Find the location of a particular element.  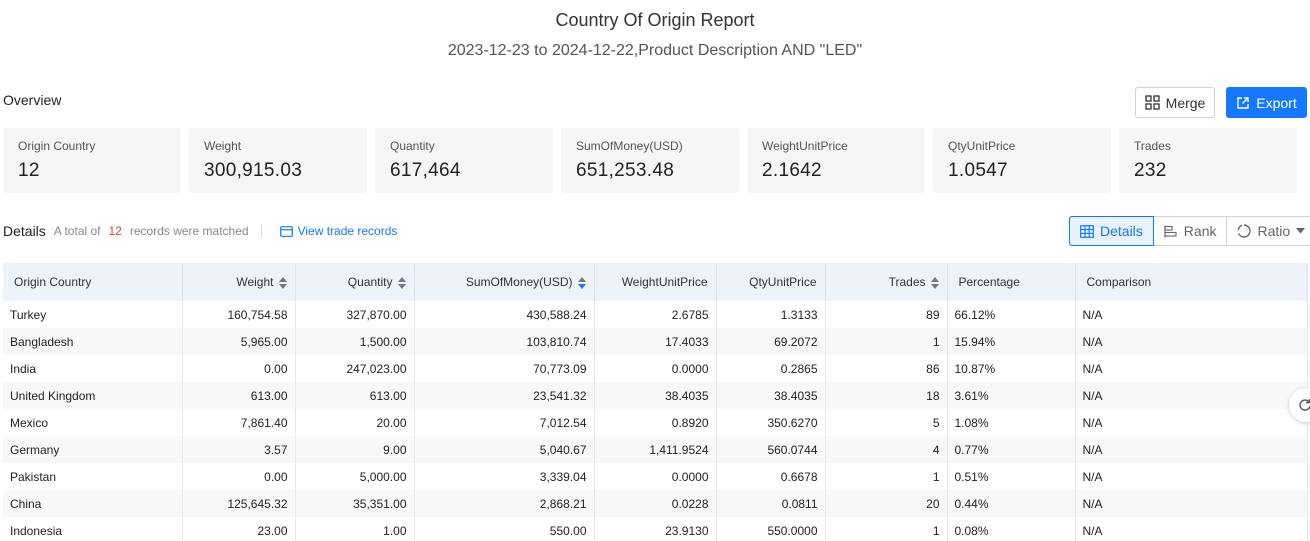

table-cell: 7,012.54 is located at coordinates (504, 422).